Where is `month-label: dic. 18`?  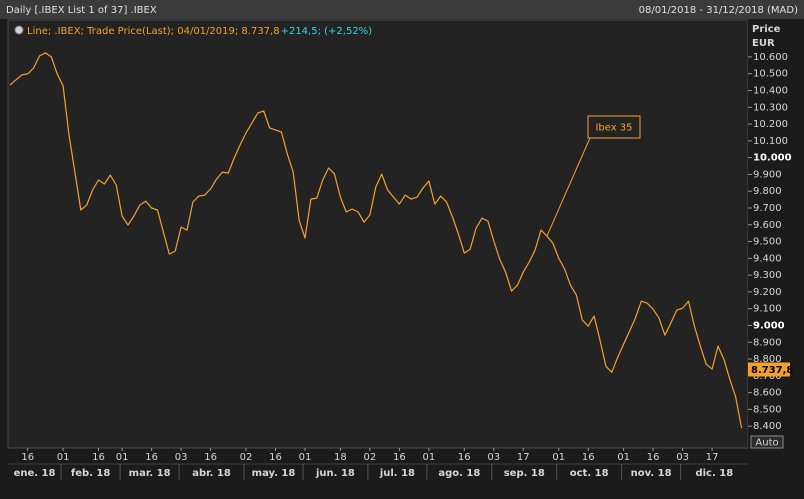 month-label: dic. 18 is located at coordinates (714, 473).